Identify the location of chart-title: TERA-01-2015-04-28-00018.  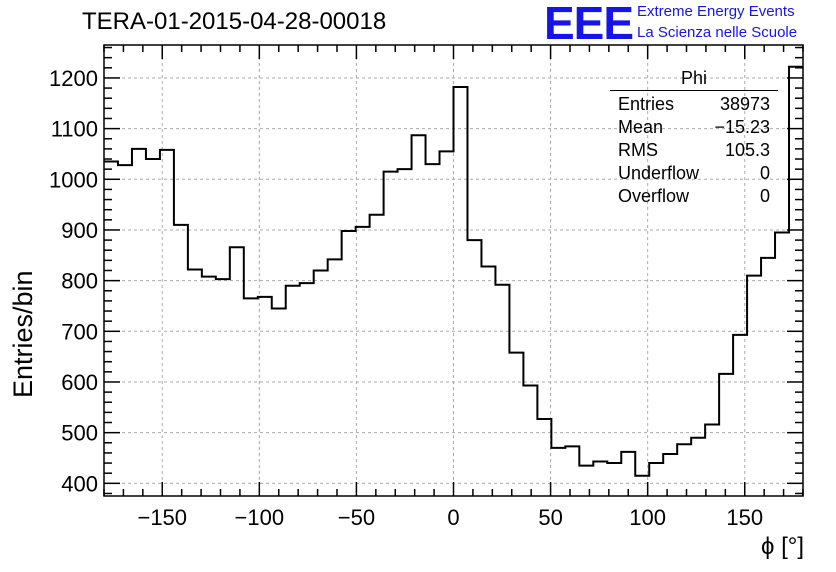
(234, 21).